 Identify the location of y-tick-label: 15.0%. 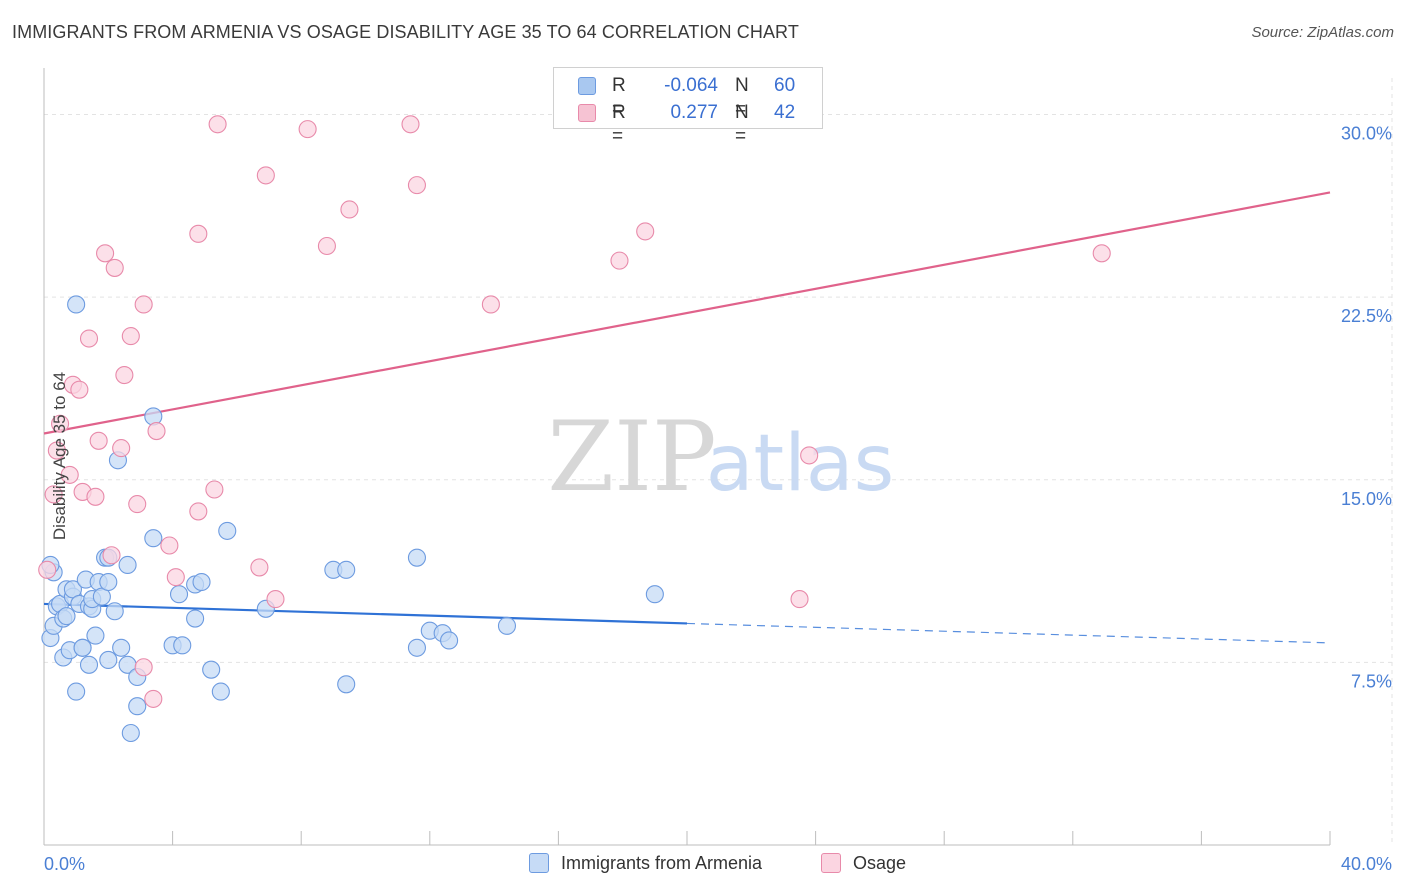
(1366, 499).